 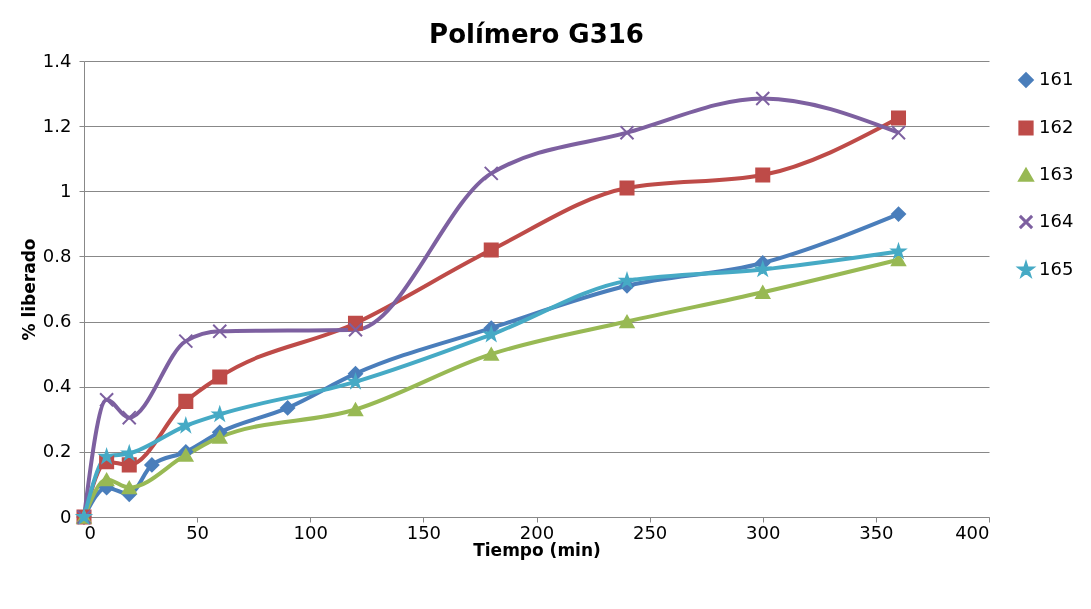 I want to click on y-tick-label: 1, so click(x=66, y=190).